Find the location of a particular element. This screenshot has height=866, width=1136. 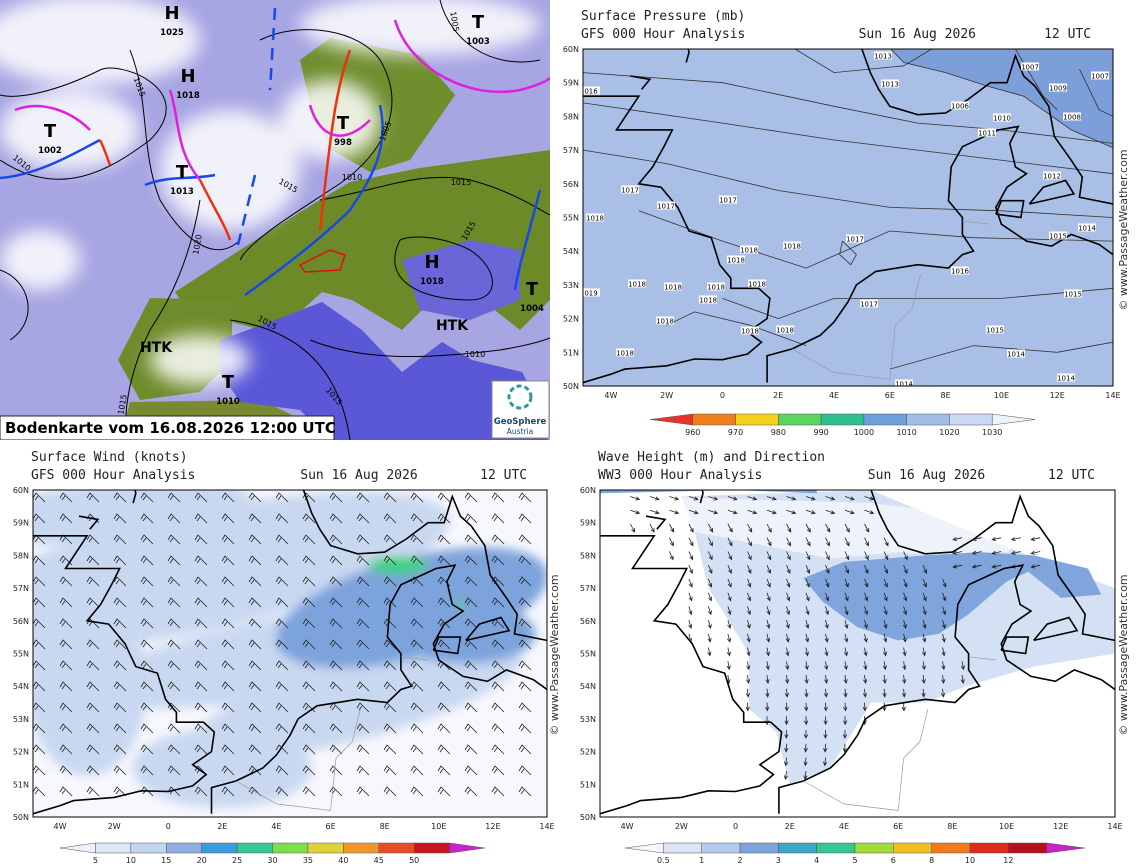

lat-label: 52N is located at coordinates (571, 319).